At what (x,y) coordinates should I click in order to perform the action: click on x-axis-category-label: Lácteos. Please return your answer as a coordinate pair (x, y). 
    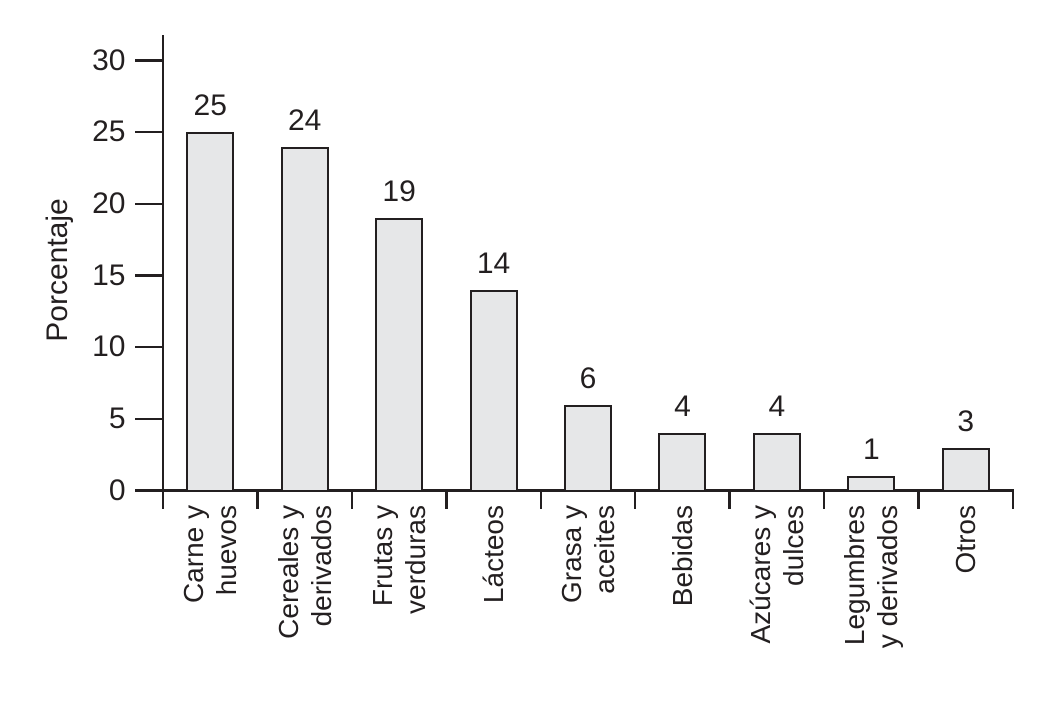
    Looking at the image, I should click on (493, 600).